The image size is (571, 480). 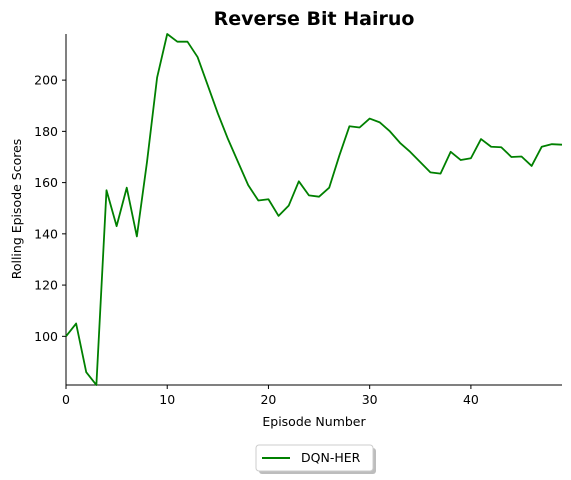 What do you see at coordinates (46, 336) in the screenshot?
I see `y-tick-label: 100` at bounding box center [46, 336].